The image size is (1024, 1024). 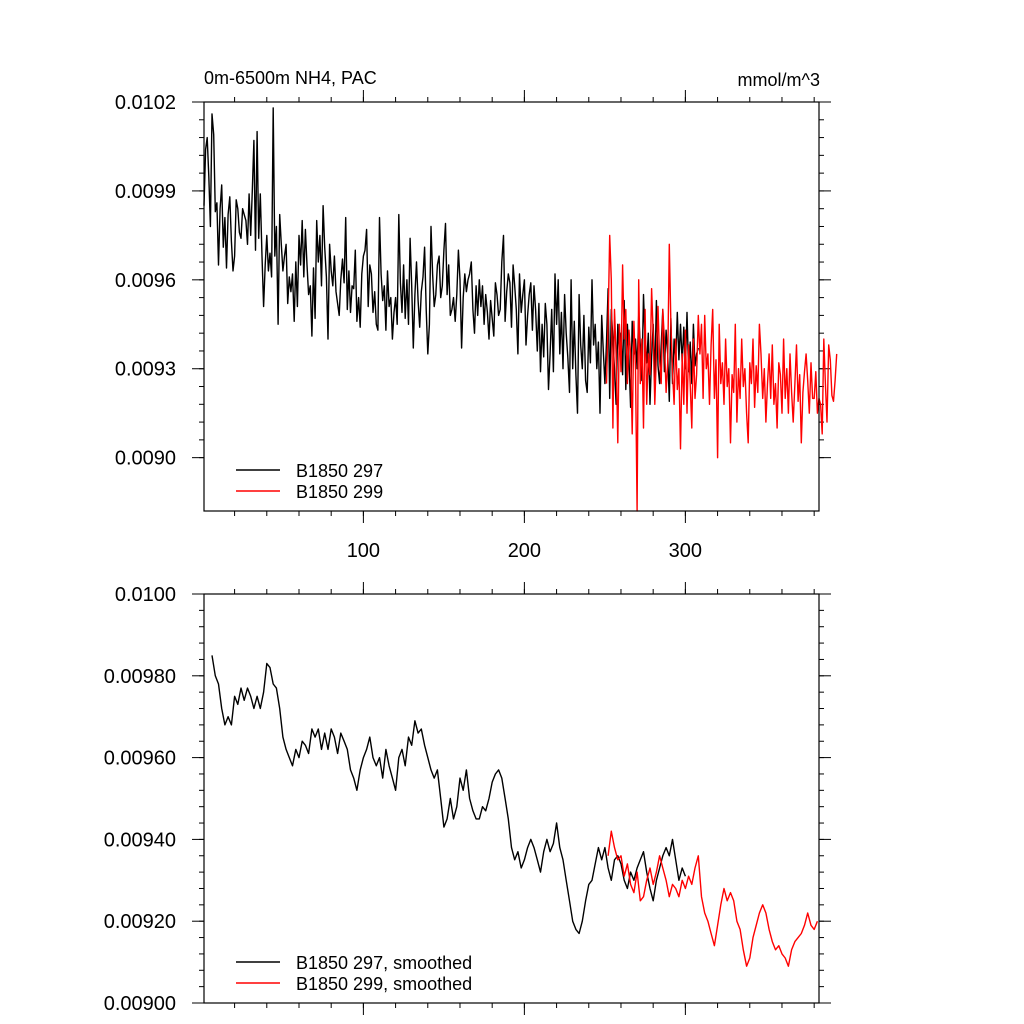 What do you see at coordinates (779, 80) in the screenshot?
I see `top-chart-units: mmol/m^3` at bounding box center [779, 80].